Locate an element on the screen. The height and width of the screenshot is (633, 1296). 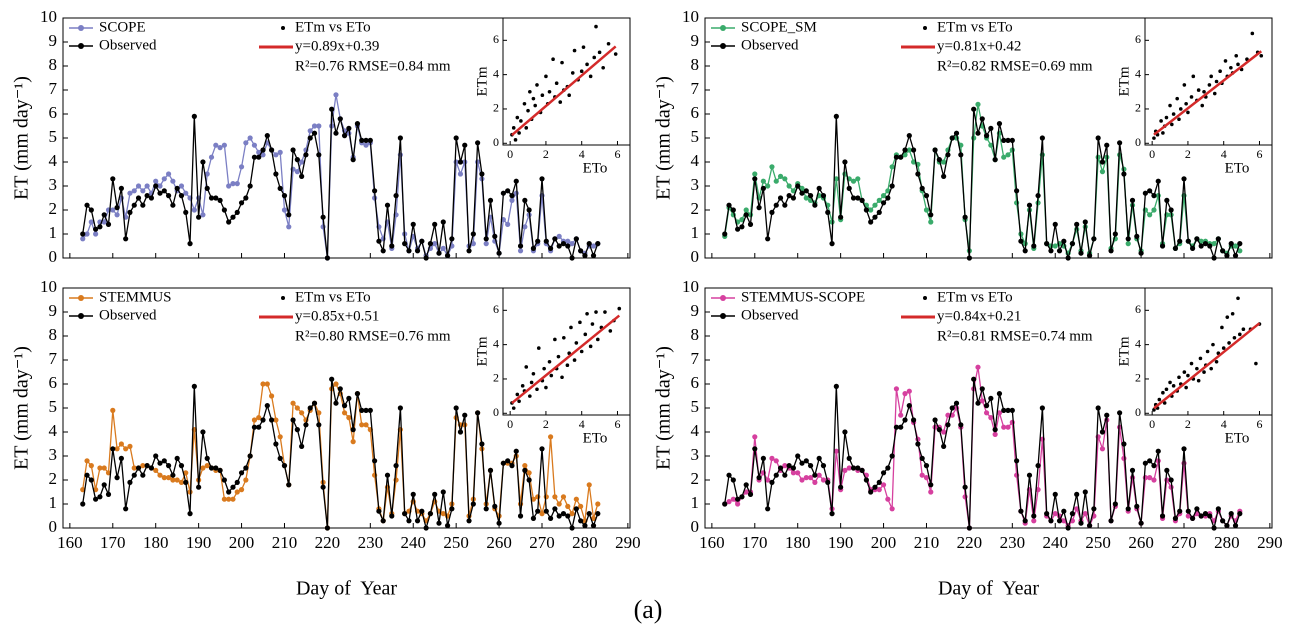
y-tick-label: 10 is located at coordinates (690, 16).